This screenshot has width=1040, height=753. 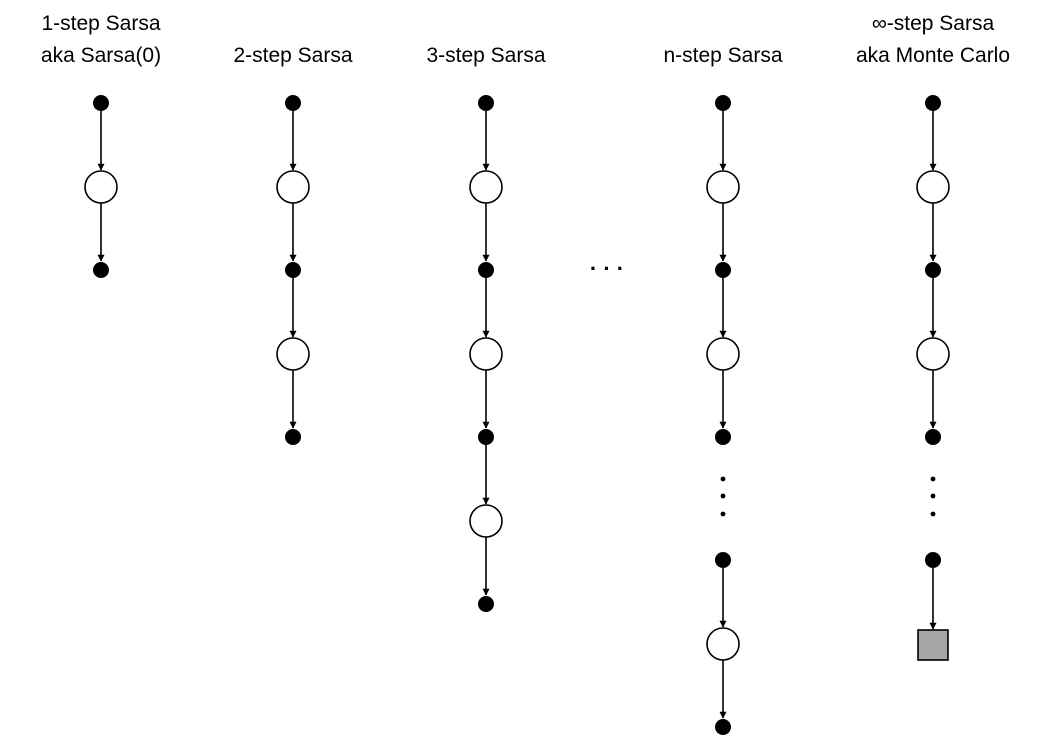 What do you see at coordinates (485, 55) in the screenshot?
I see `column-title: 3-step Sarsa` at bounding box center [485, 55].